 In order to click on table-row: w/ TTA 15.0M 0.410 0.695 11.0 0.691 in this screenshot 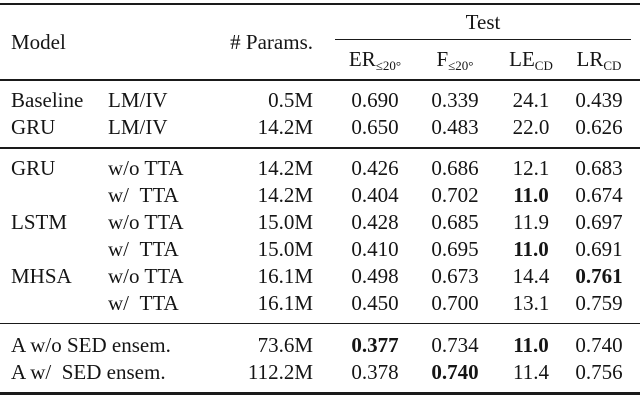, I will do `click(320, 249)`.